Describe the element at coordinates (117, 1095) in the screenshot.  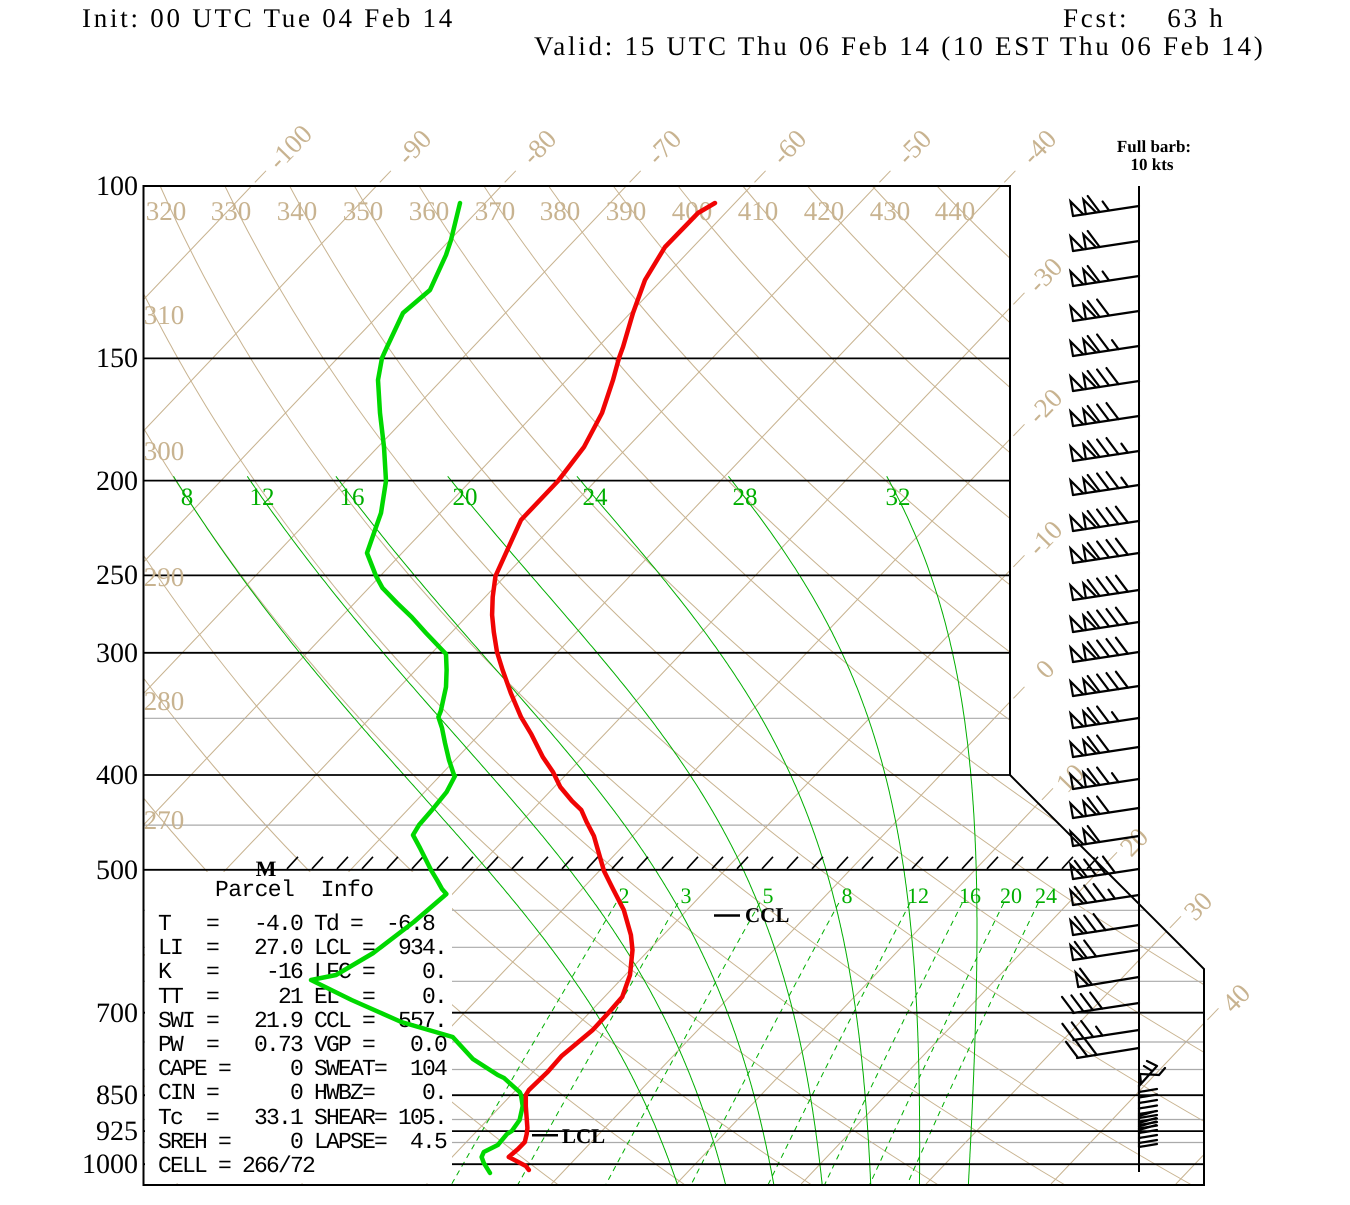
I see `svg-text: 850` at that location.